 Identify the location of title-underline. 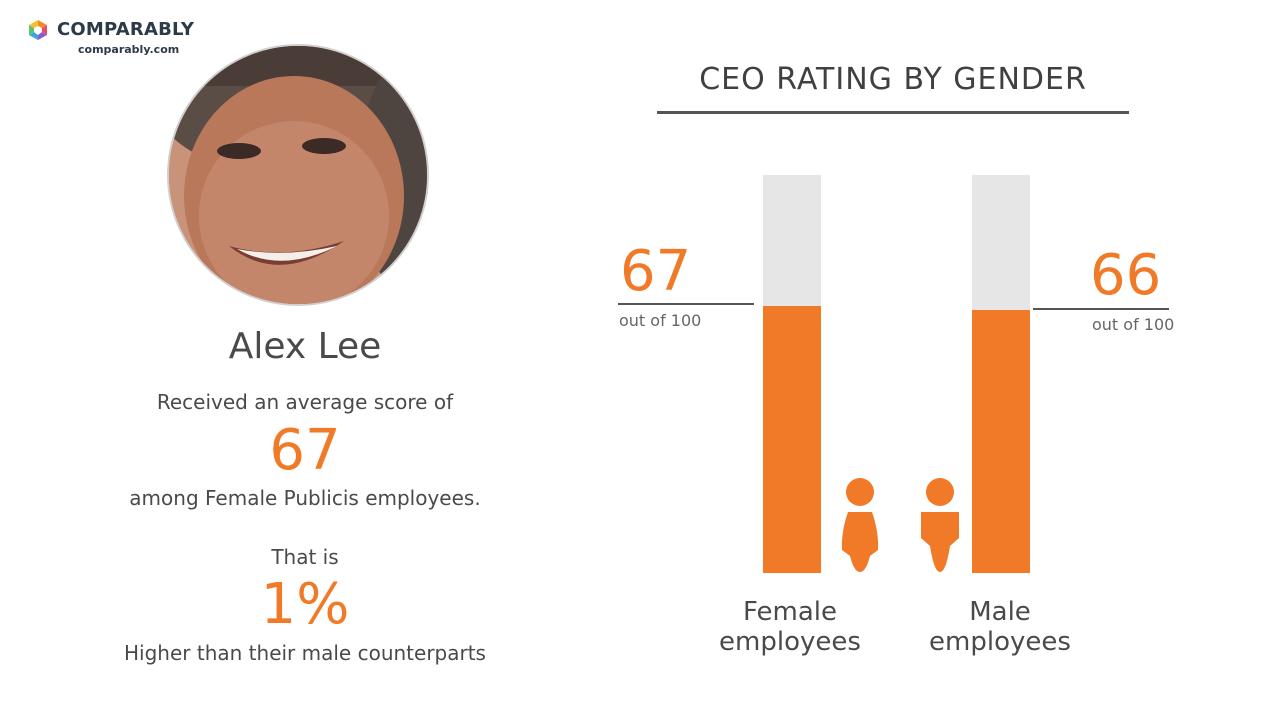
(893, 112).